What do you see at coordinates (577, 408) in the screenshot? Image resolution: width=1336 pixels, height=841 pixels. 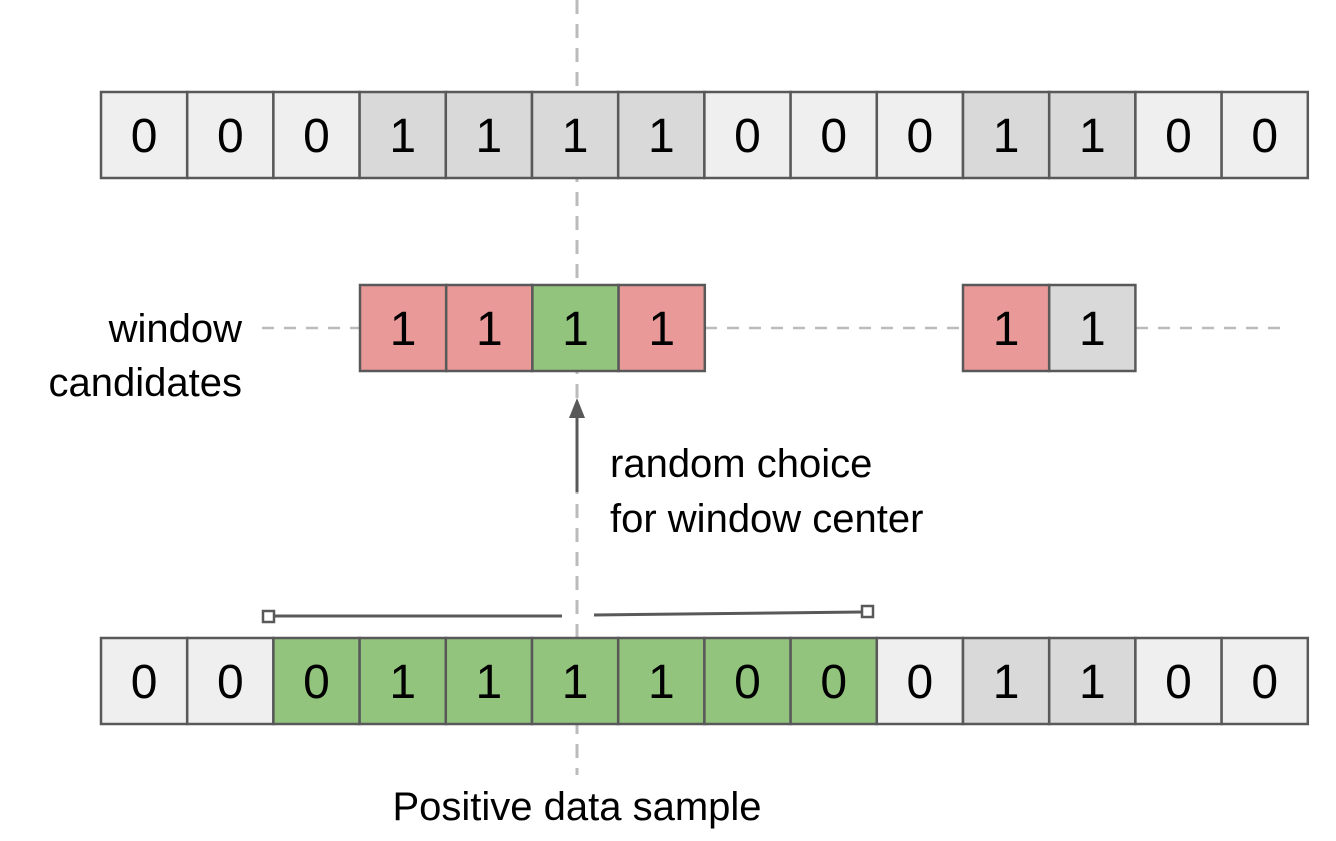 I see `random-choice-arrow-head` at bounding box center [577, 408].